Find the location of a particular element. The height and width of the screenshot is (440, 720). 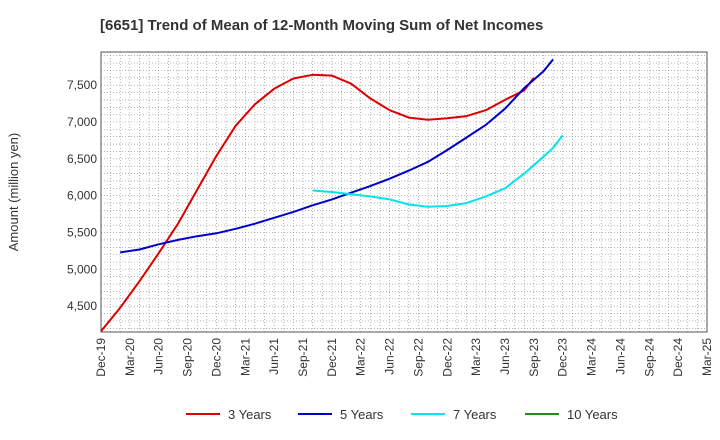

y-tick-label: 5,000 is located at coordinates (82, 269).